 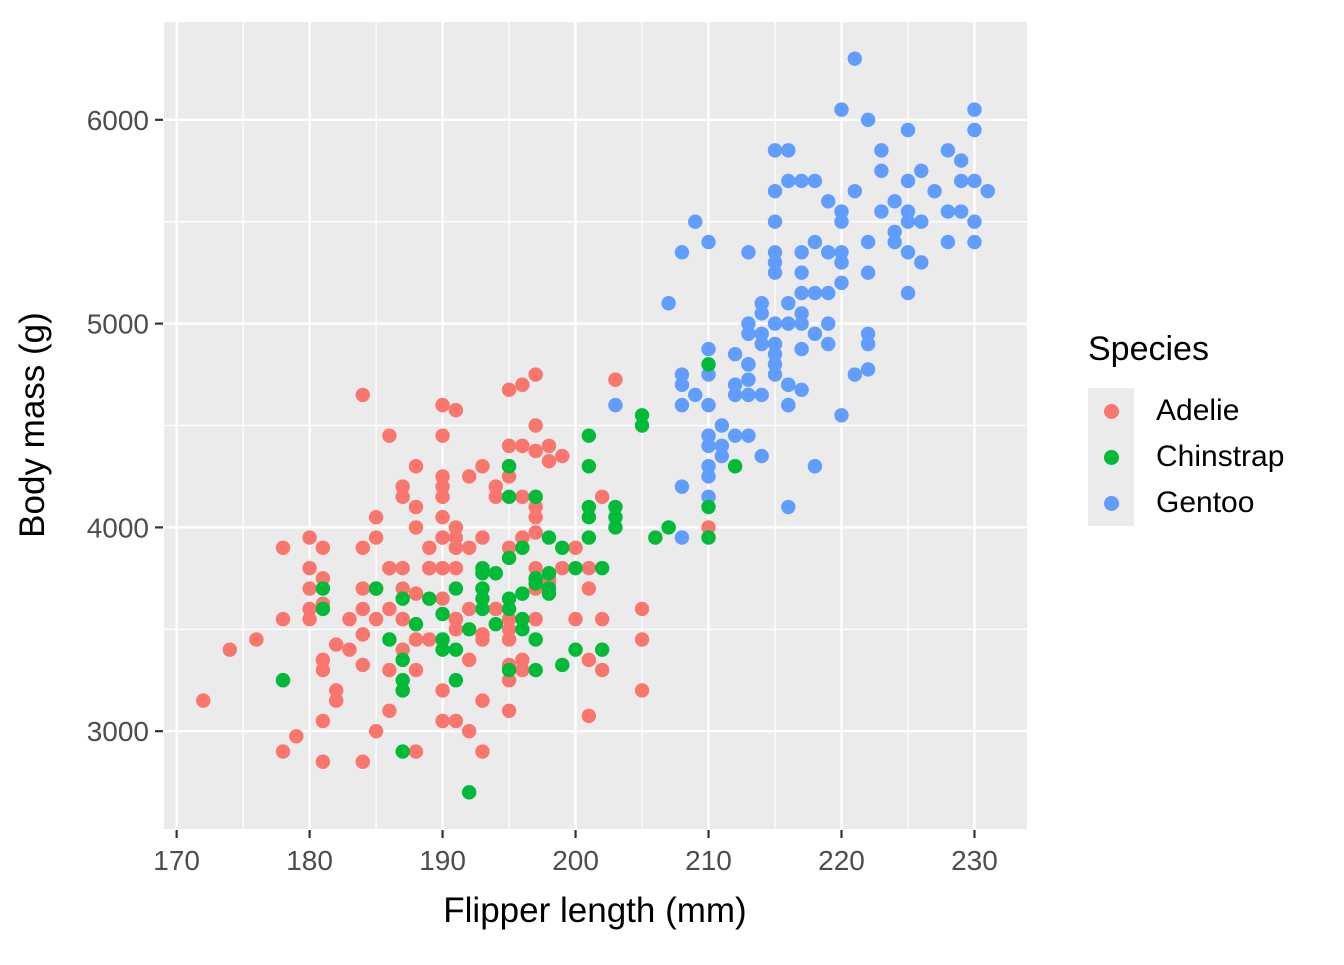 I want to click on adelie-point-icon, so click(x=1111, y=411).